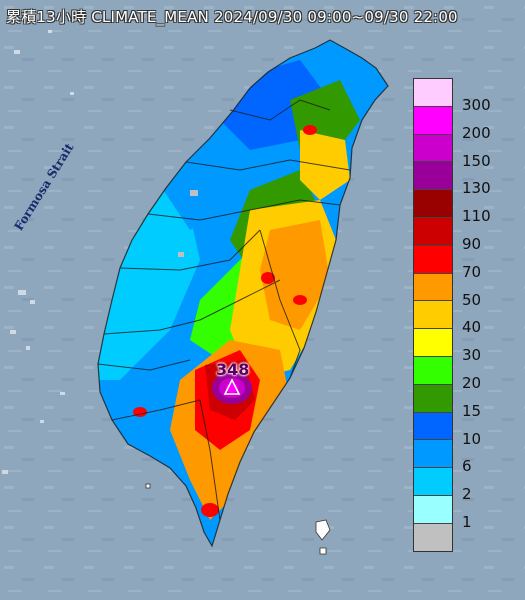  Describe the element at coordinates (467, 466) in the screenshot. I see `legend-label: 6` at that location.